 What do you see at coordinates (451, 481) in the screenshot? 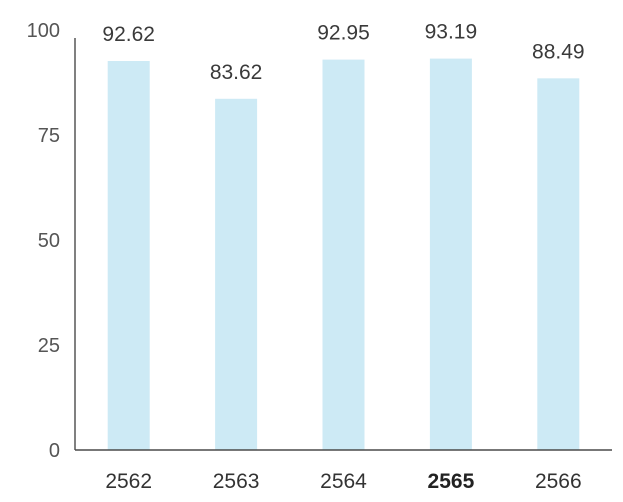
I see `x-tick-label-2565: 2565` at bounding box center [451, 481].